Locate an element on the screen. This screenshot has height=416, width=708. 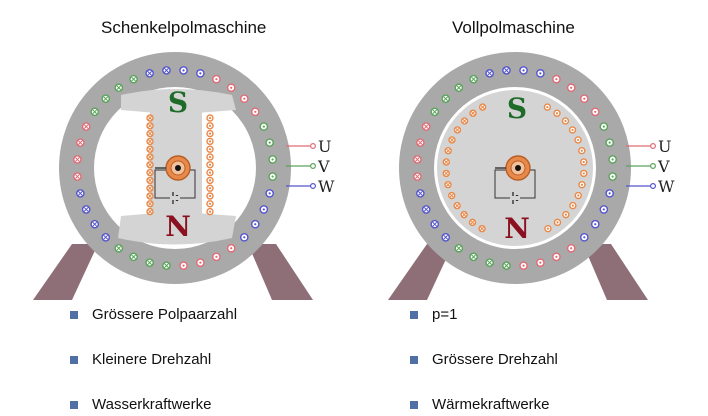
right-bullet-item: Grössere Drehzahl is located at coordinates (484, 361).